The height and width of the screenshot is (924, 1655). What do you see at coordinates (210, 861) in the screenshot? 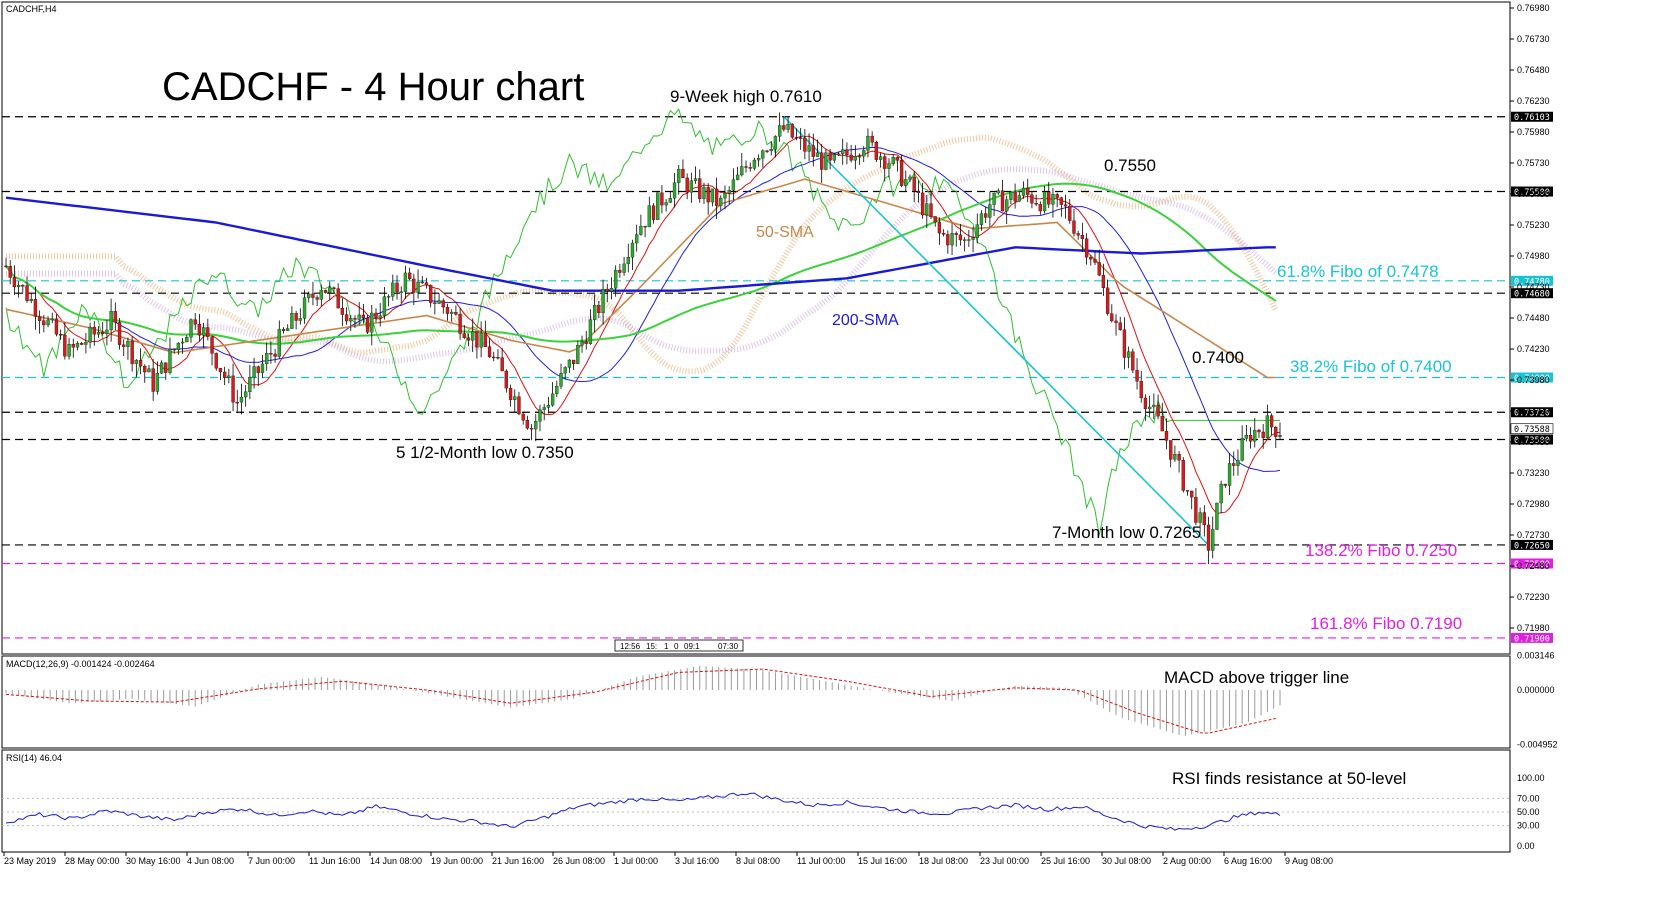
I see `time-tick-label: 4 Jun 08:00` at bounding box center [210, 861].